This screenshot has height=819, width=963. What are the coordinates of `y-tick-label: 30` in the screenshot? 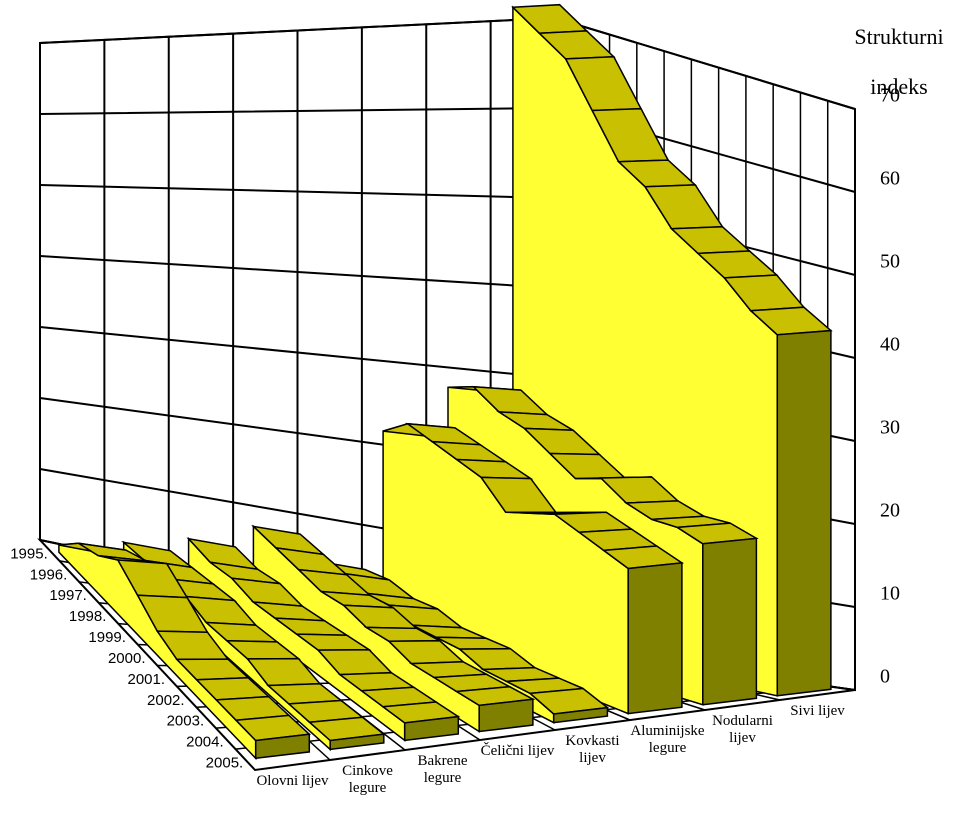 It's located at (890, 428).